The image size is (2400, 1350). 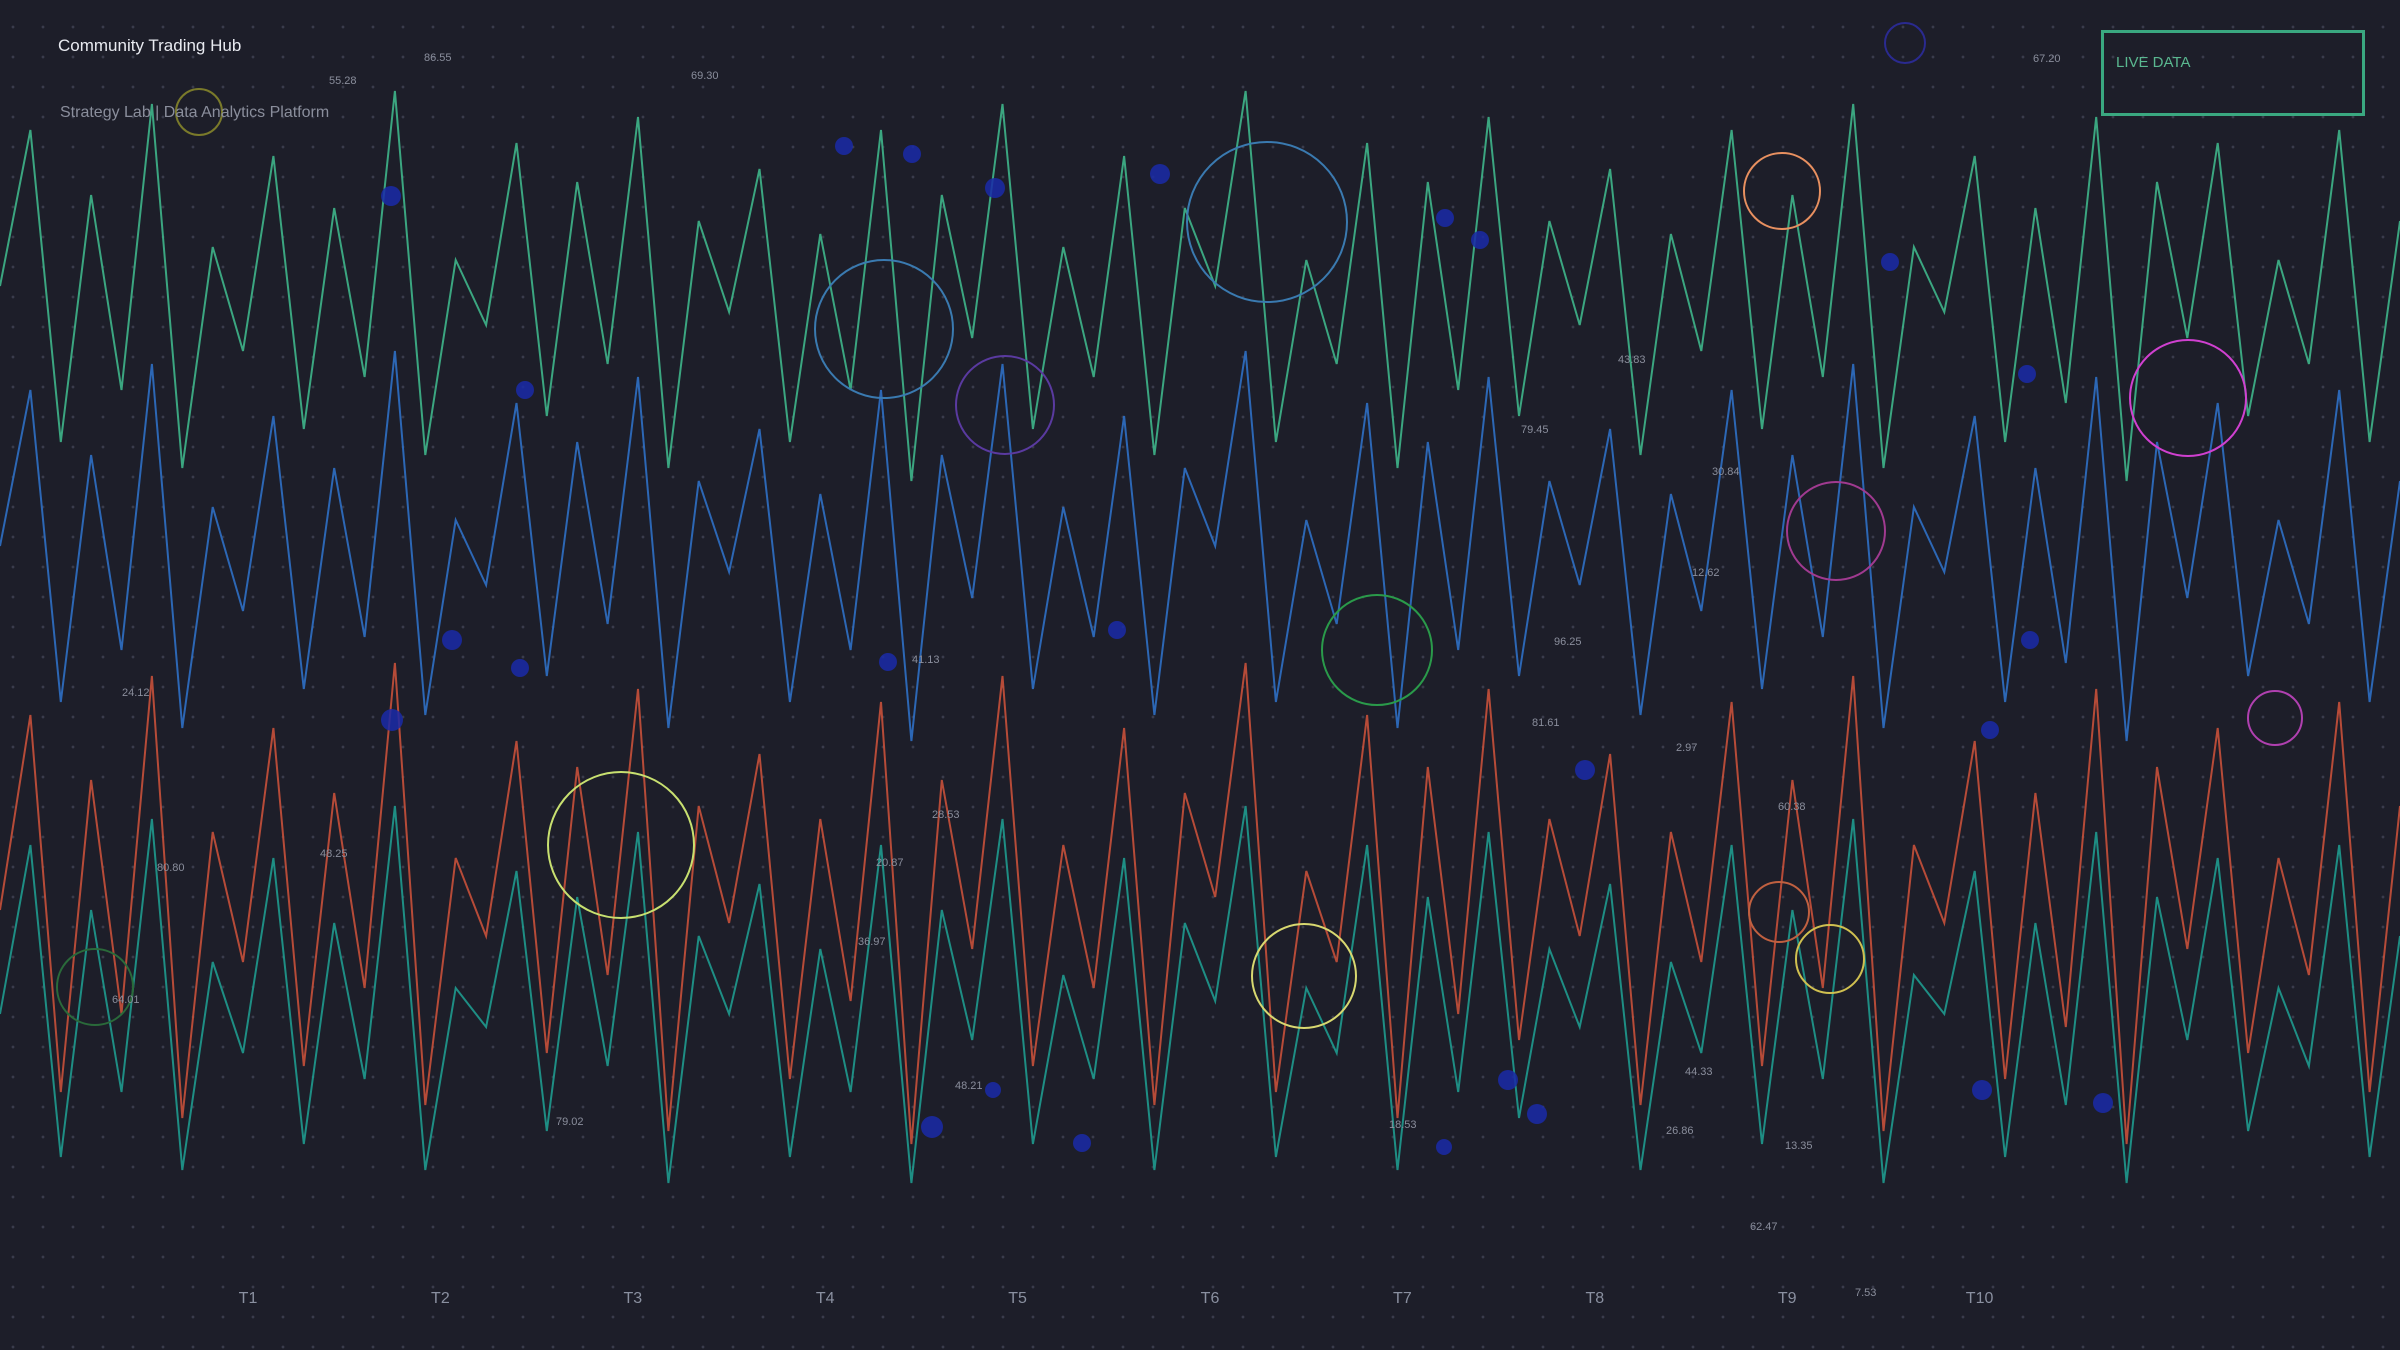 What do you see at coordinates (969, 1086) in the screenshot?
I see `value-label: 48.21` at bounding box center [969, 1086].